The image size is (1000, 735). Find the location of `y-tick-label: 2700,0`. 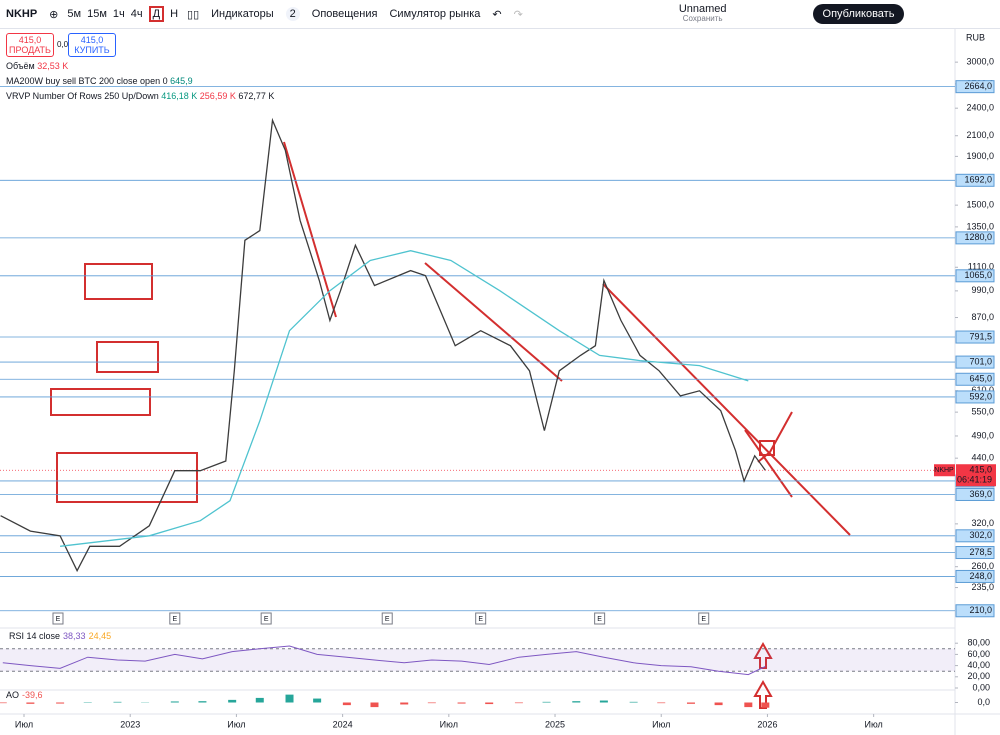

y-tick-label: 2700,0 is located at coordinates (980, 83).